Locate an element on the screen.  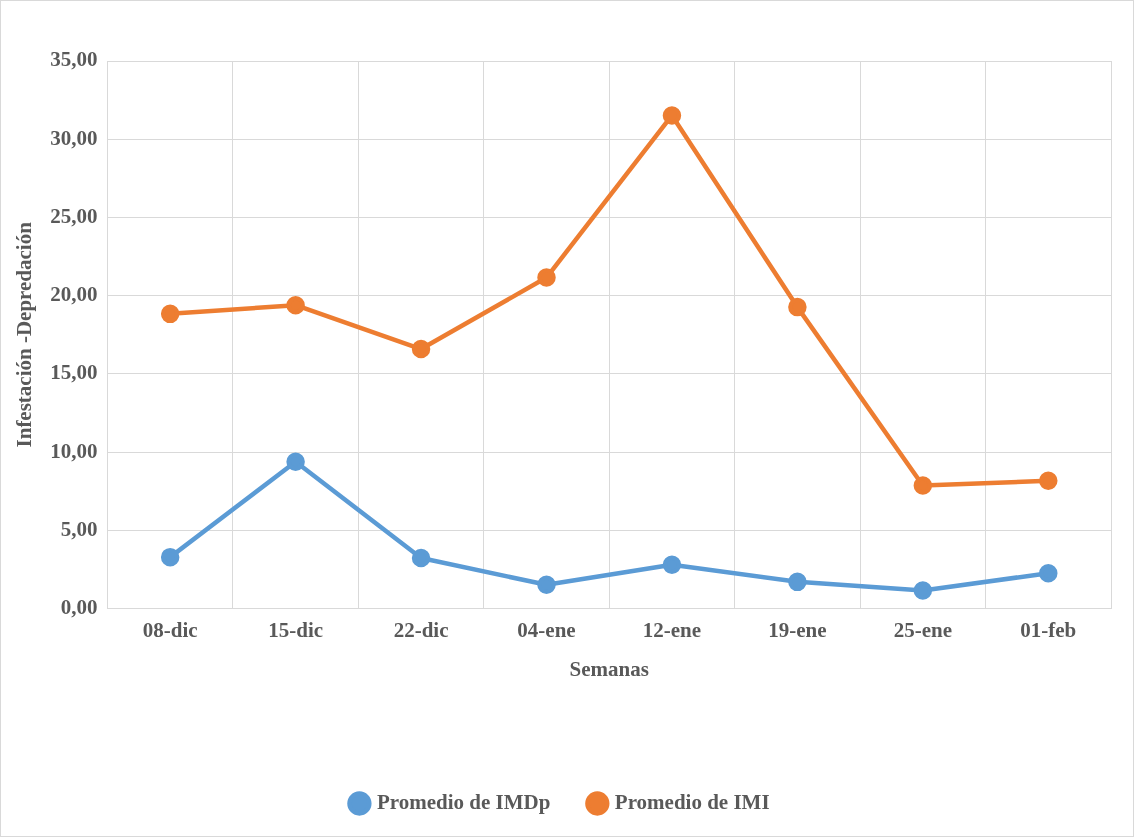
y-tick-label: 20,00 is located at coordinates (74, 294).